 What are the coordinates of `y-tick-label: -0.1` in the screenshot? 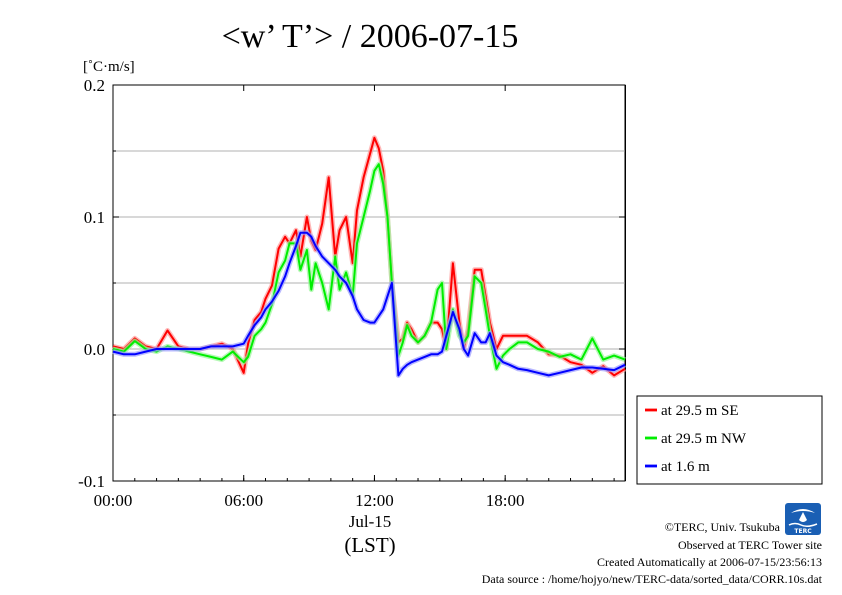 It's located at (91, 481).